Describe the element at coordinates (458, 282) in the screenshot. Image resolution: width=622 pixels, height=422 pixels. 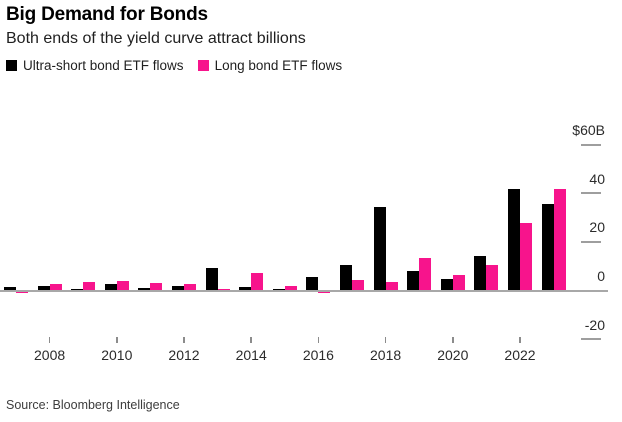
I see `bar-long-2020` at that location.